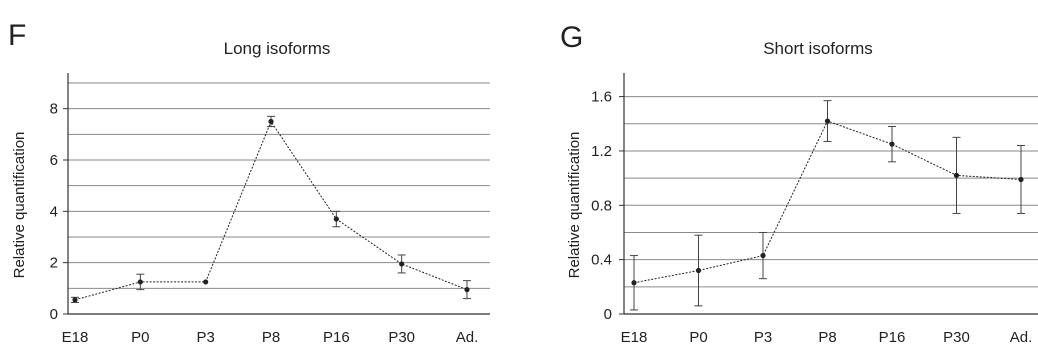 The height and width of the screenshot is (351, 1038). What do you see at coordinates (601, 151) in the screenshot?
I see `y-tick-label: 1.2` at bounding box center [601, 151].